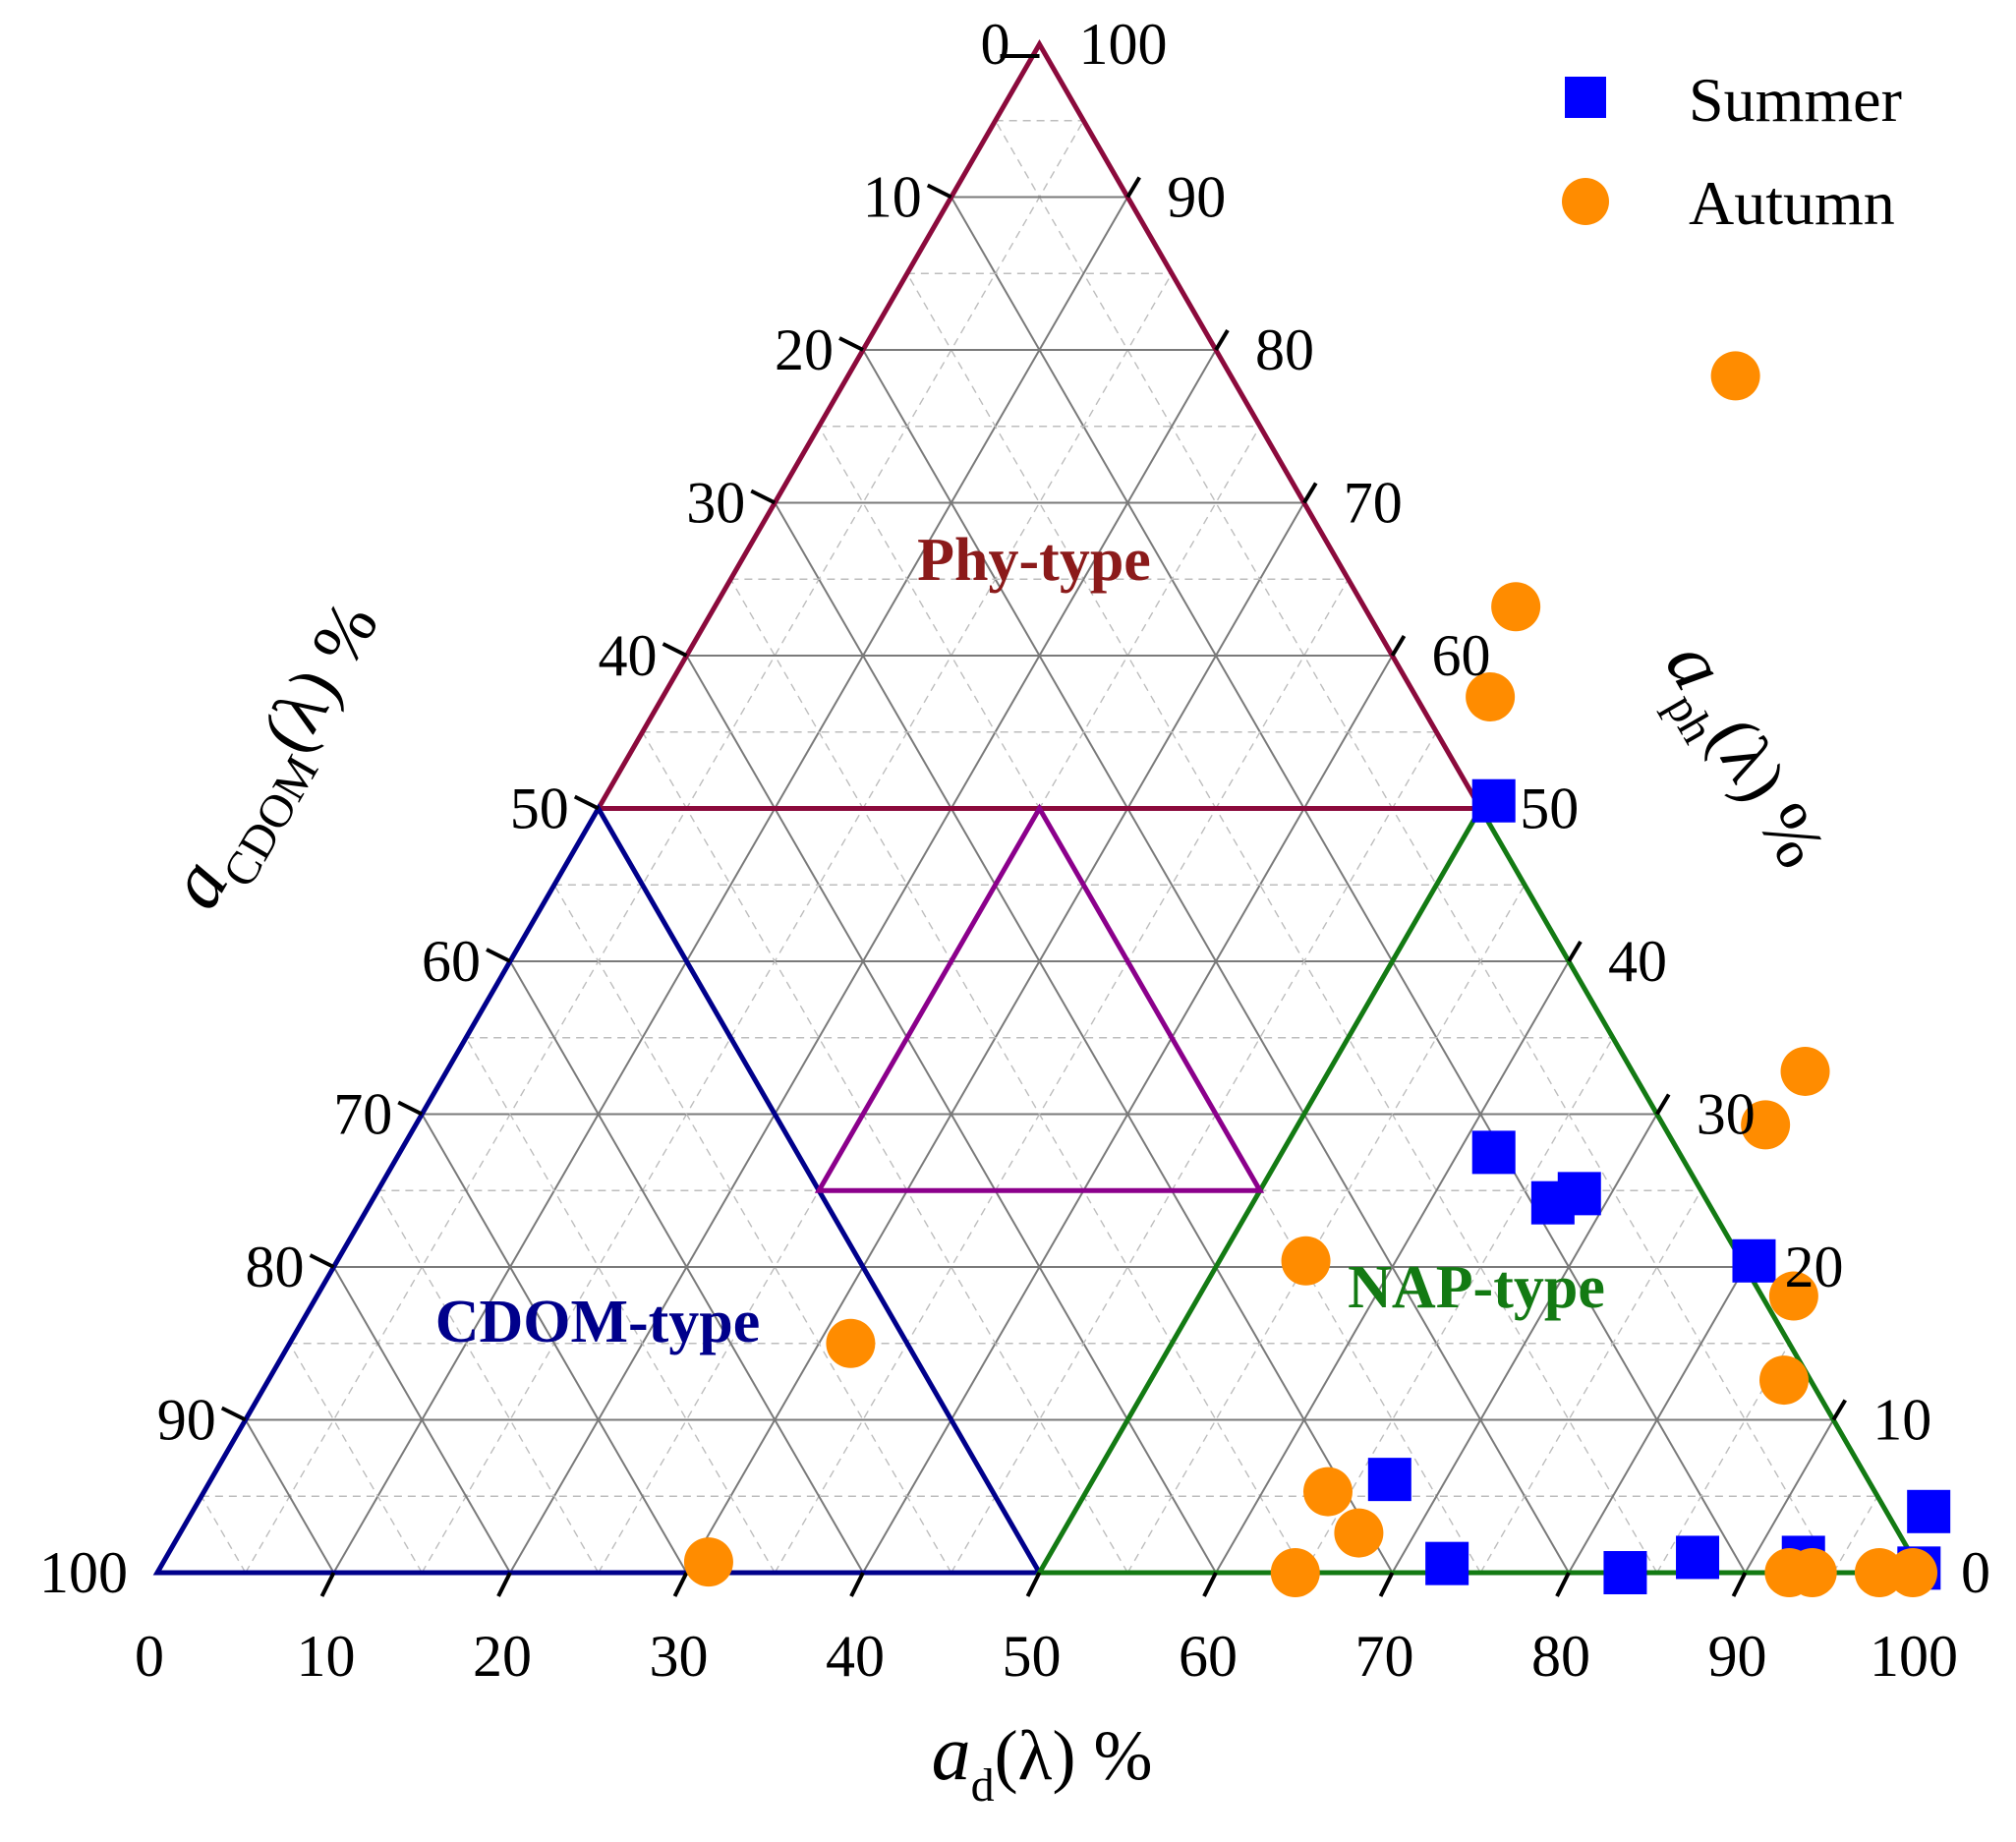 This screenshot has height=1842, width=2016. I want to click on left-tick-label: 50, so click(539, 809).